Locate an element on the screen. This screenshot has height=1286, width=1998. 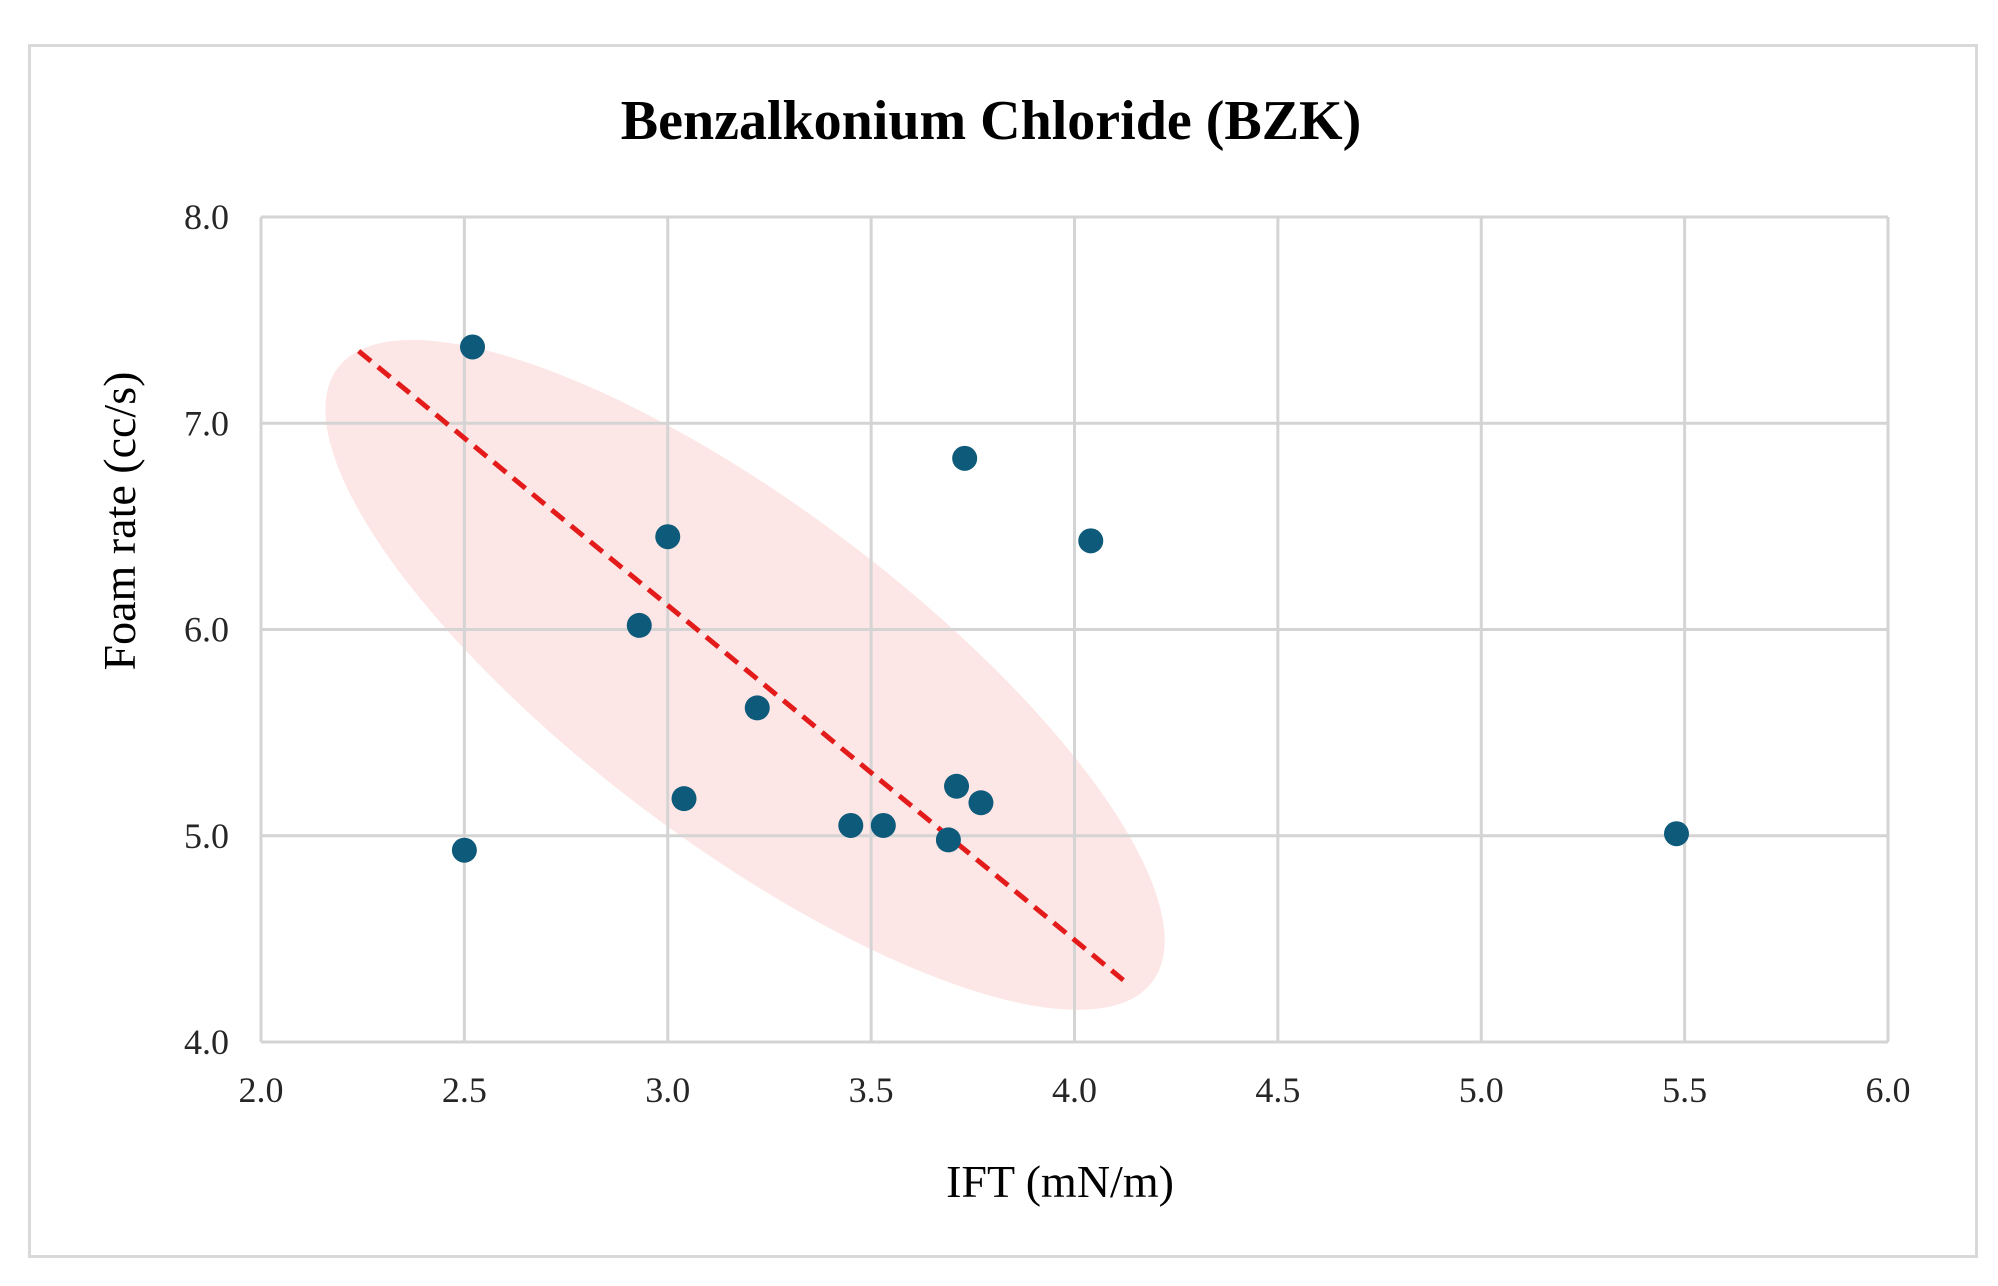
y-tick-label-3: 7.0 is located at coordinates (206, 423).